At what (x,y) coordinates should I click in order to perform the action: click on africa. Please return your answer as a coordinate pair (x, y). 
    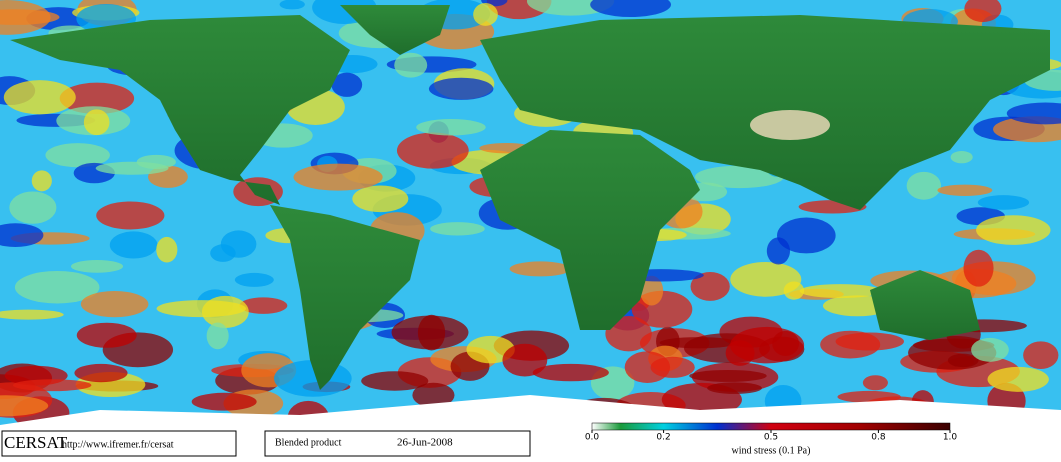
    Looking at the image, I should click on (590, 230).